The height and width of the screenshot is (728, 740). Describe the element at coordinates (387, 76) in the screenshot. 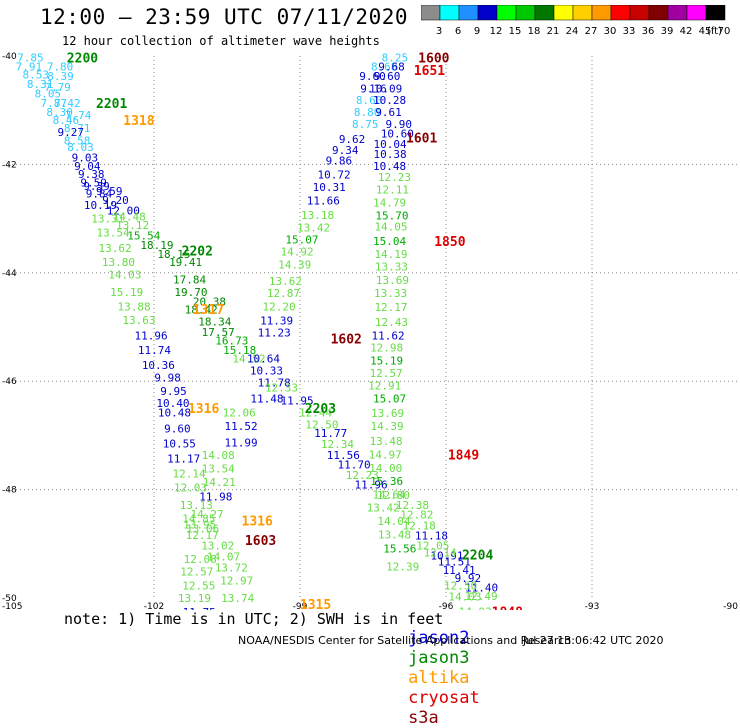

I see `swh-point: 9.60` at that location.